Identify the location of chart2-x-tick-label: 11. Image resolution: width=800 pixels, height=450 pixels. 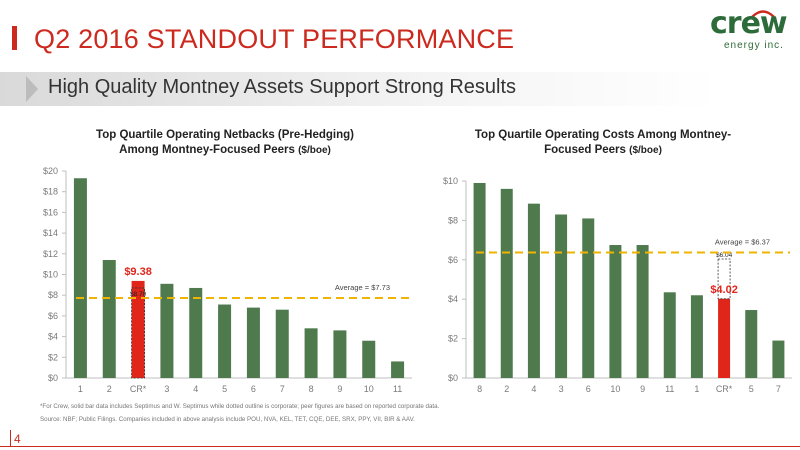
(669, 389).